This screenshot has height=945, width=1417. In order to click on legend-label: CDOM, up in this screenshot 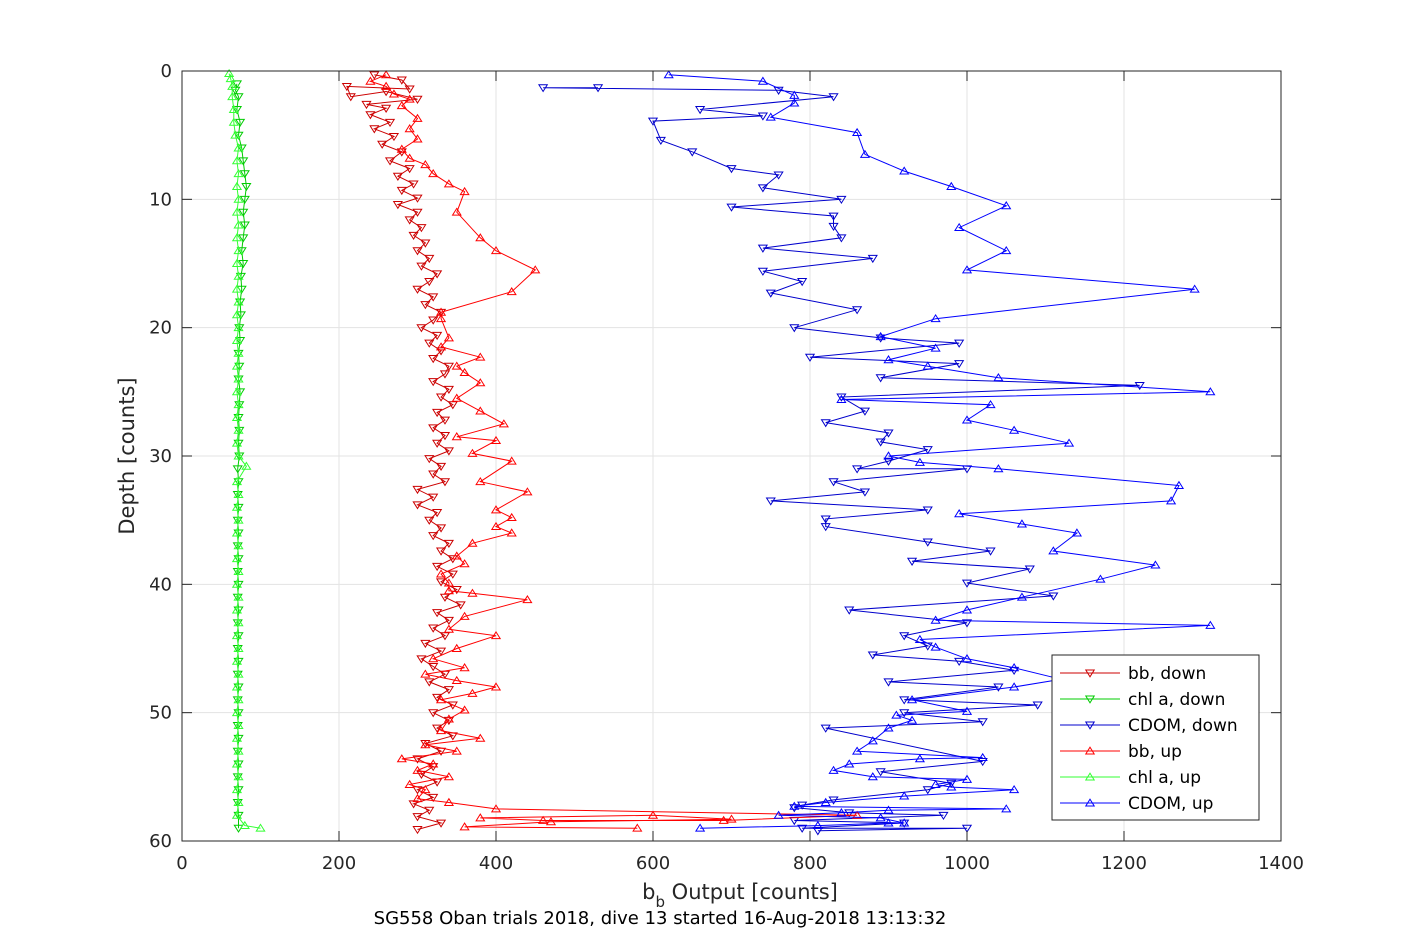, I will do `click(1170, 804)`.